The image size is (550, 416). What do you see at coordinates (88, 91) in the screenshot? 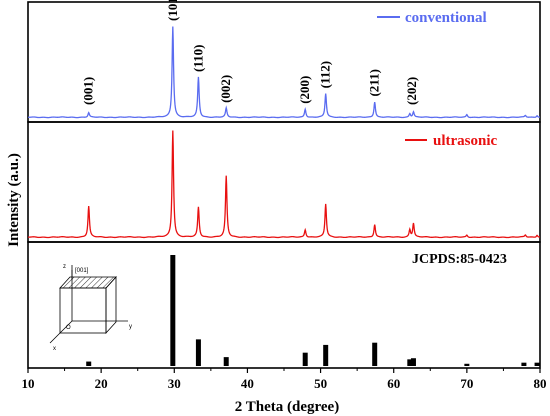
I see `peak-label-0: (001)` at bounding box center [88, 91].